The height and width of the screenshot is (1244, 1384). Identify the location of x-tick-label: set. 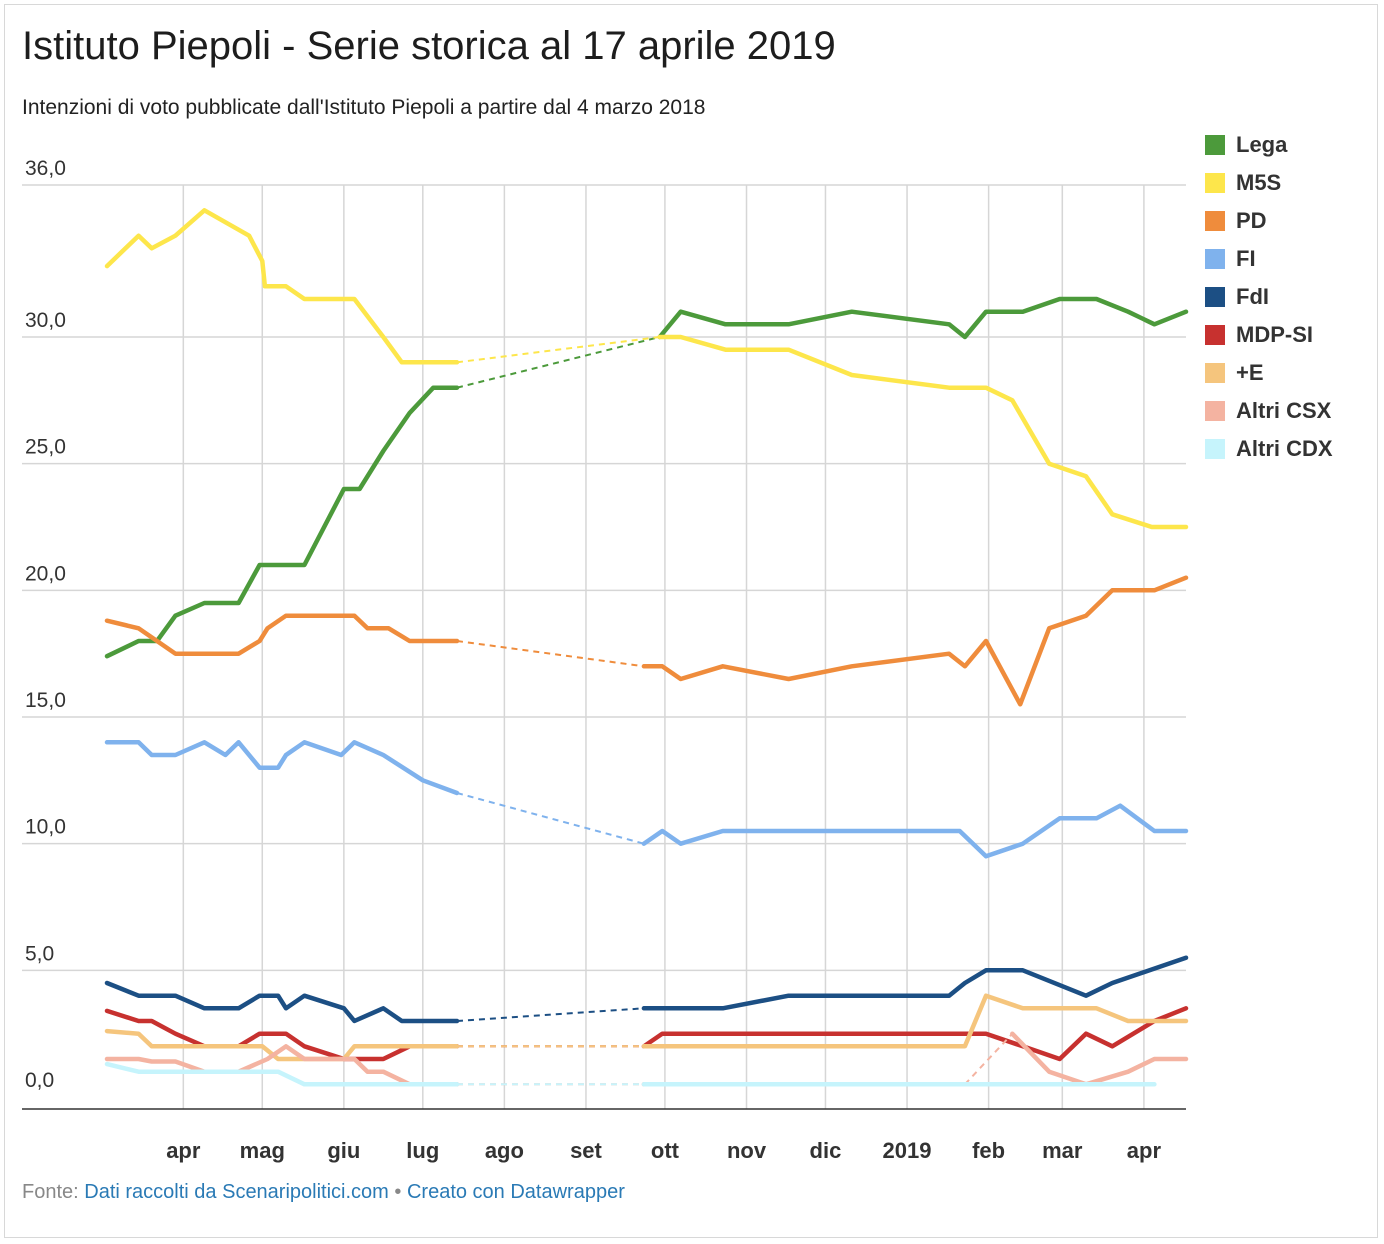
(586, 1150).